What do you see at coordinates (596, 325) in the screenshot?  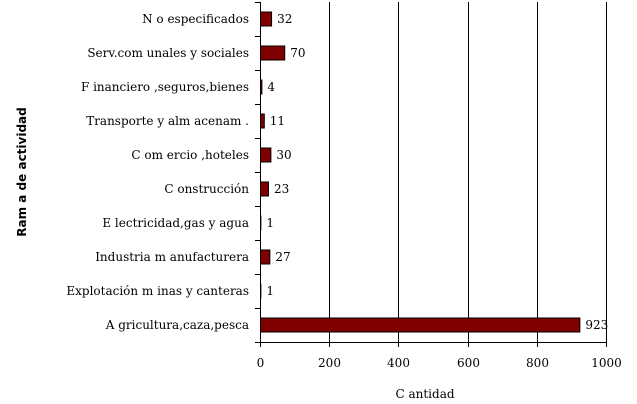 I see `data-label-9: 923` at bounding box center [596, 325].